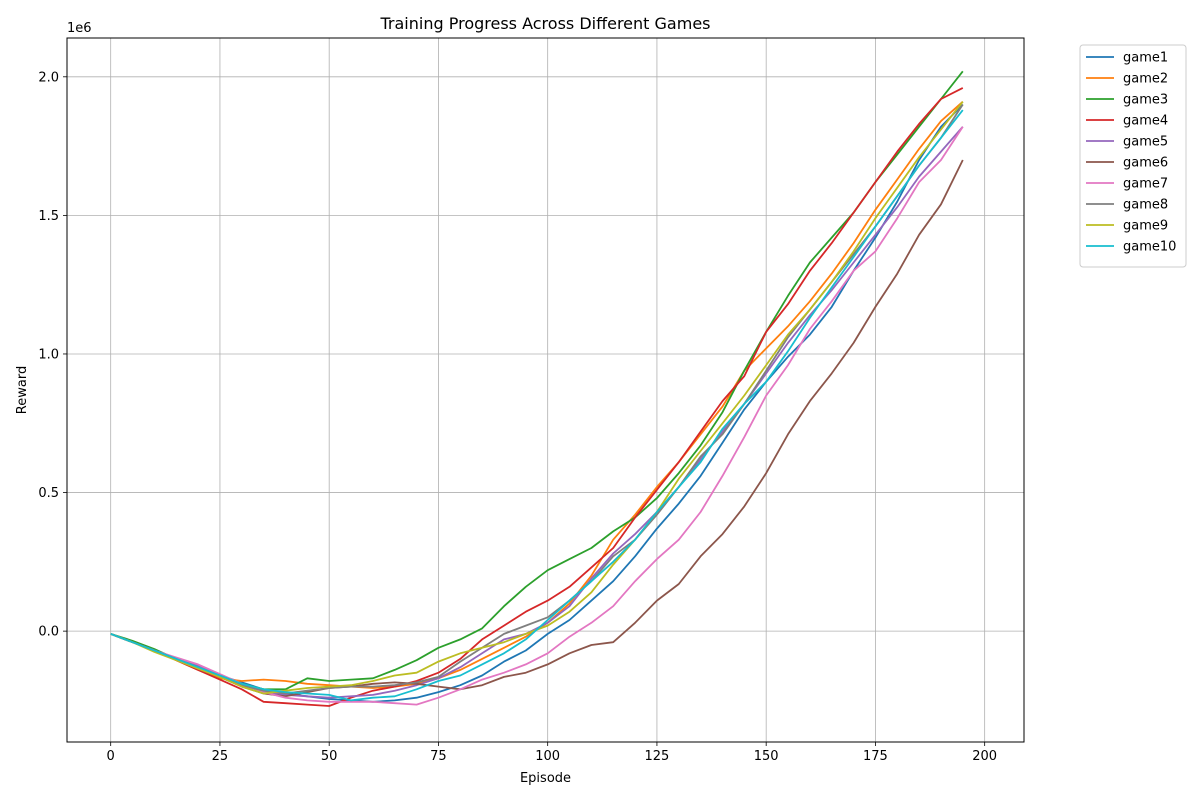 This screenshot has height=800, width=1200. I want to click on y-tick-label: 2.0, so click(48, 77).